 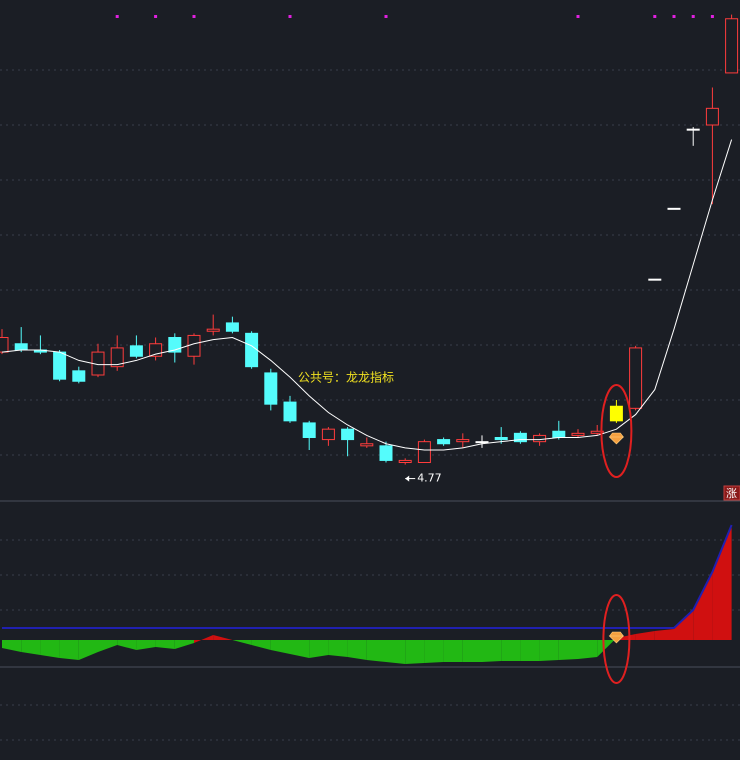 What do you see at coordinates (429, 478) in the screenshot?
I see `low-label: 4.77` at bounding box center [429, 478].